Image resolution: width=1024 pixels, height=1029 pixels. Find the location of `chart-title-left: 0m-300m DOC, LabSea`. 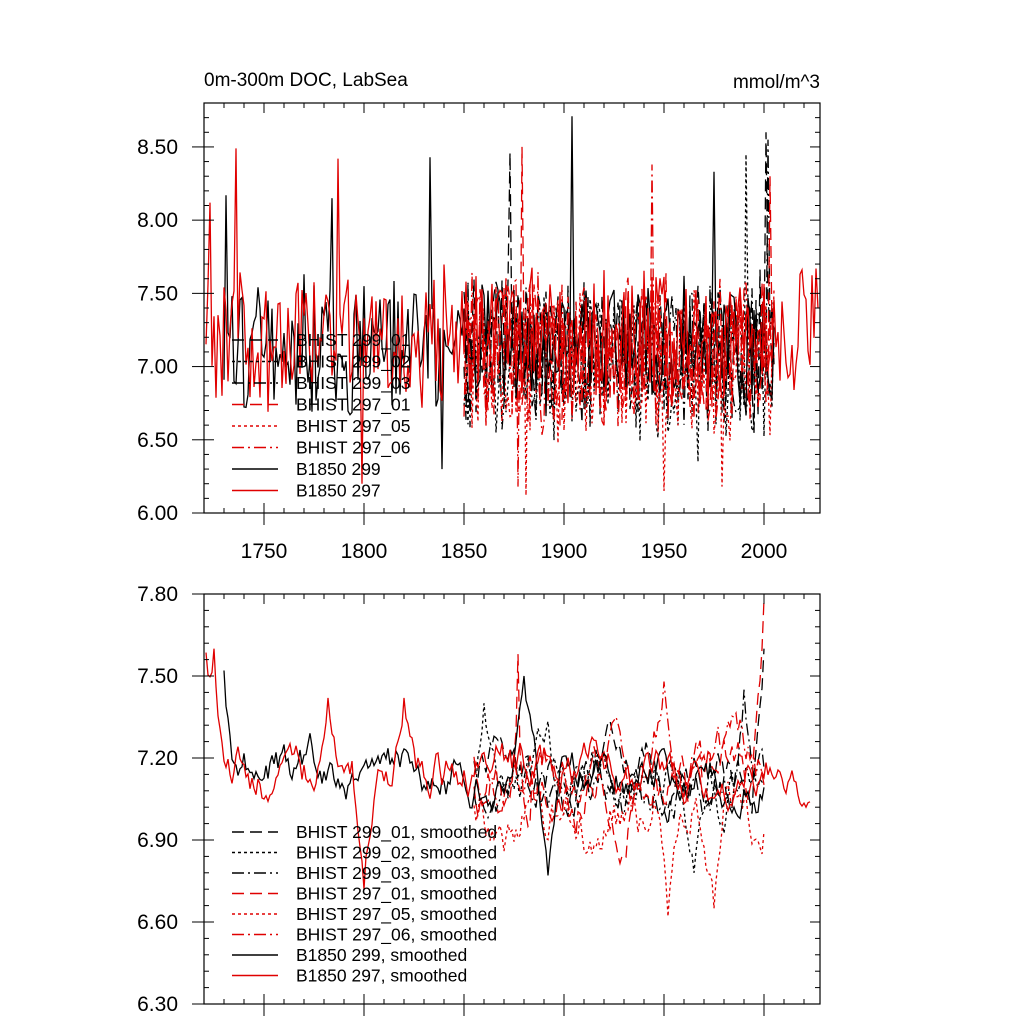

chart-title-left: 0m-300m DOC, LabSea is located at coordinates (306, 80).